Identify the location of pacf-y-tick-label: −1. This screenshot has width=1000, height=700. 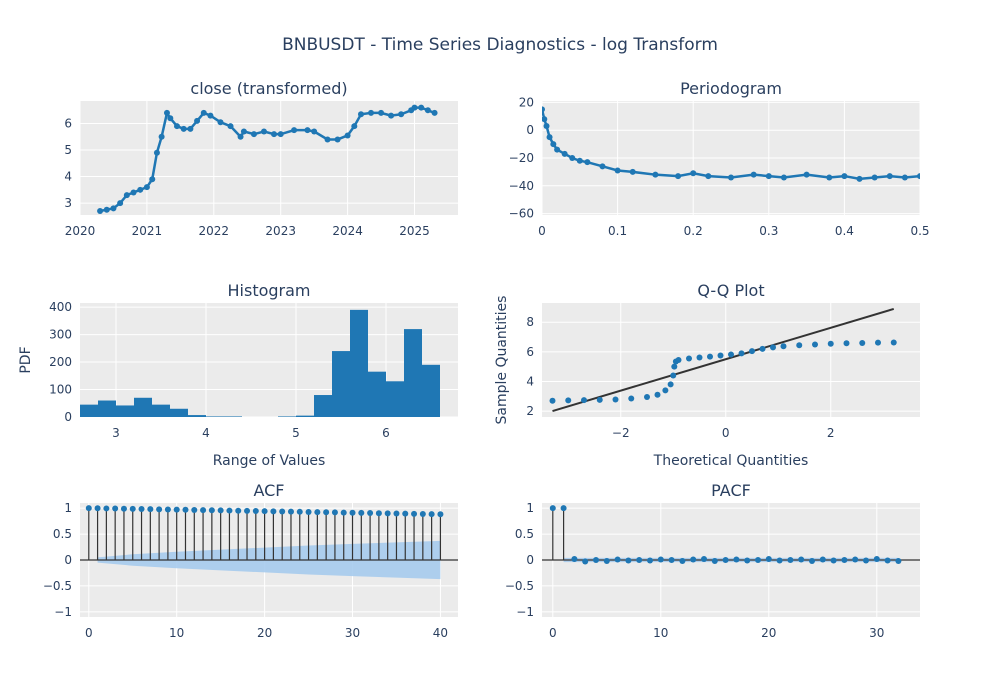
(525, 612).